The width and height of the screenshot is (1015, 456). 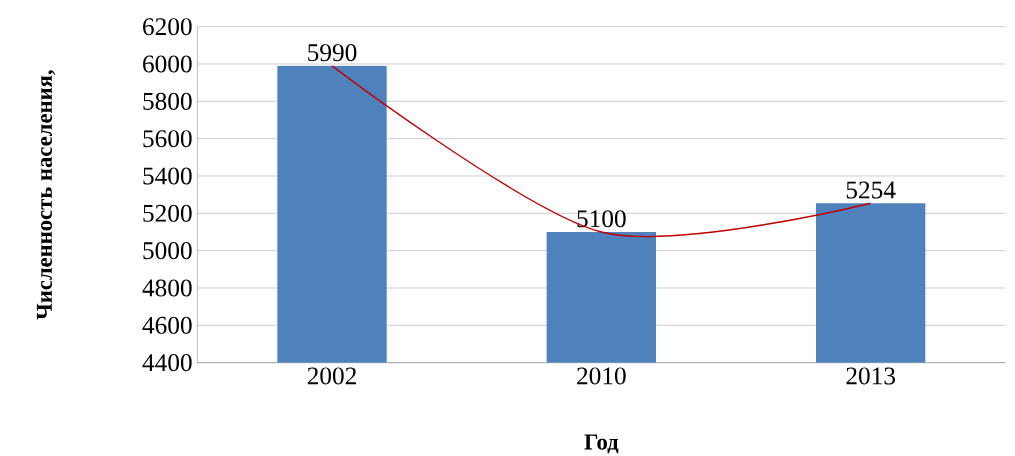 What do you see at coordinates (167, 213) in the screenshot?
I see `y-tick-label: 5200` at bounding box center [167, 213].